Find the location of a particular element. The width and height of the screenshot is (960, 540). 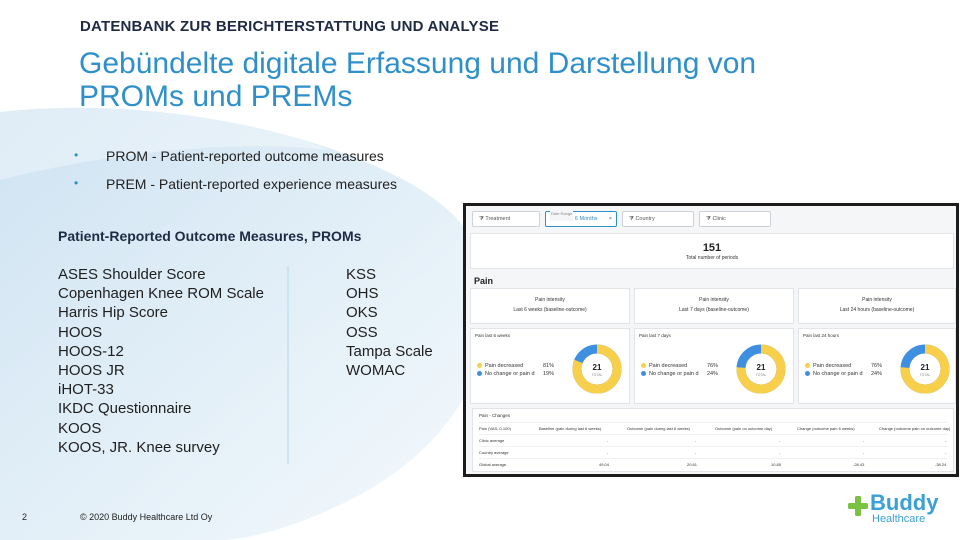

filter-treatment: ⧩ Treatment is located at coordinates (506, 219).